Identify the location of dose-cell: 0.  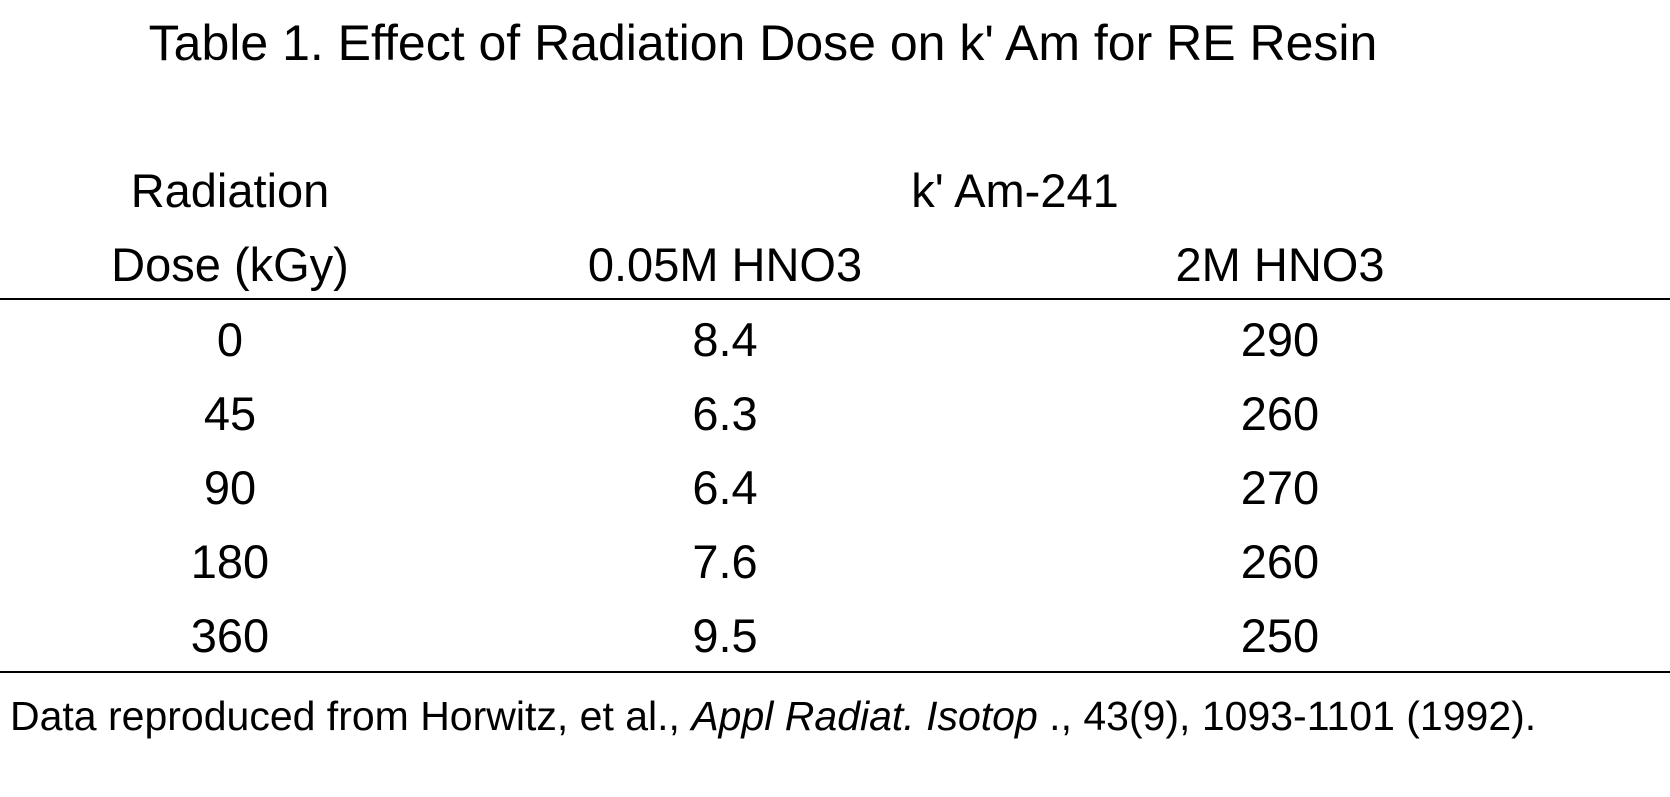
(230, 339).